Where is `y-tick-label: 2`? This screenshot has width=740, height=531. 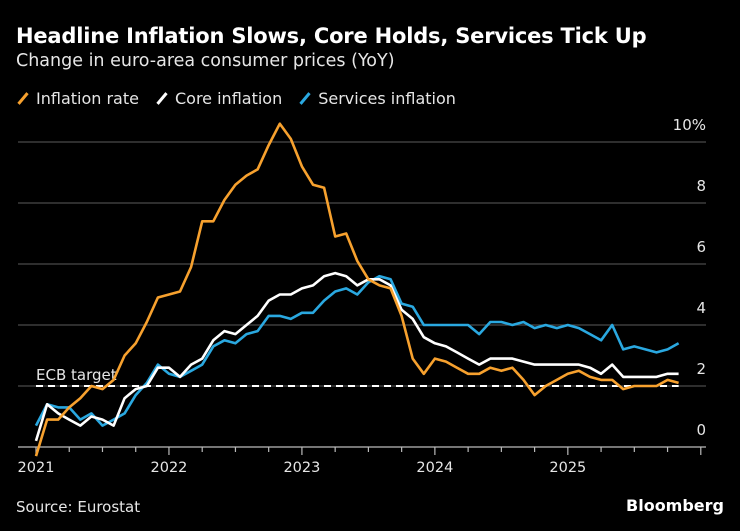 y-tick-label: 2 is located at coordinates (701, 369).